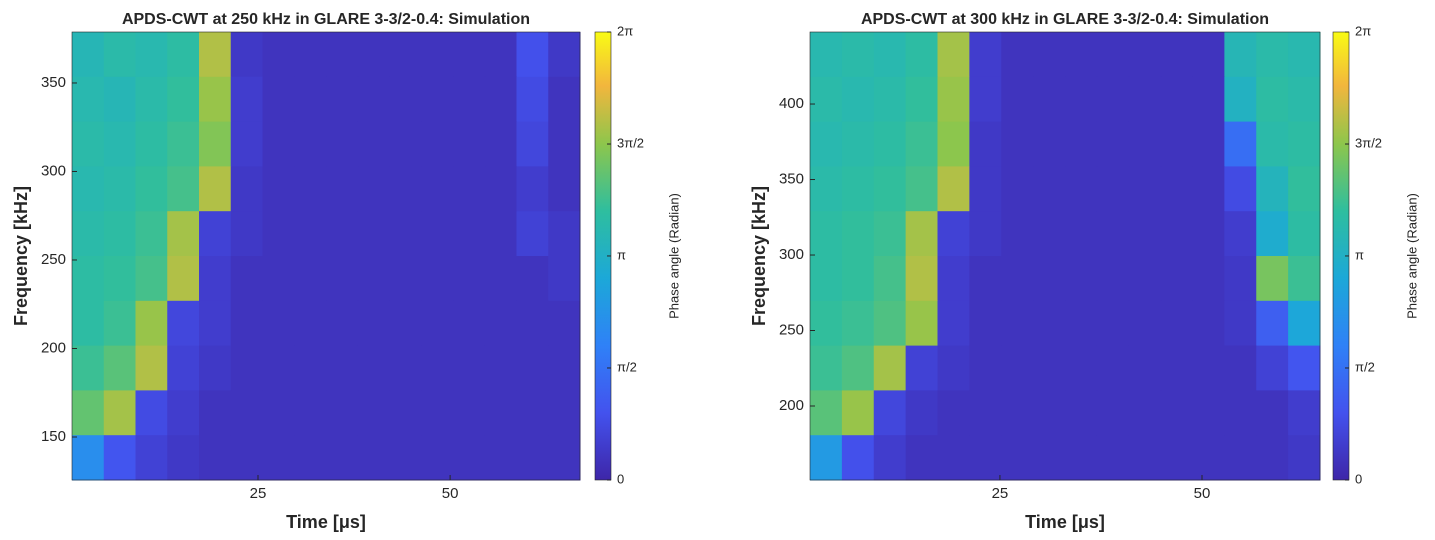 The width and height of the screenshot is (1435, 540). Describe the element at coordinates (759, 256) in the screenshot. I see `y-axis-label: Frequency [kHz]` at that location.